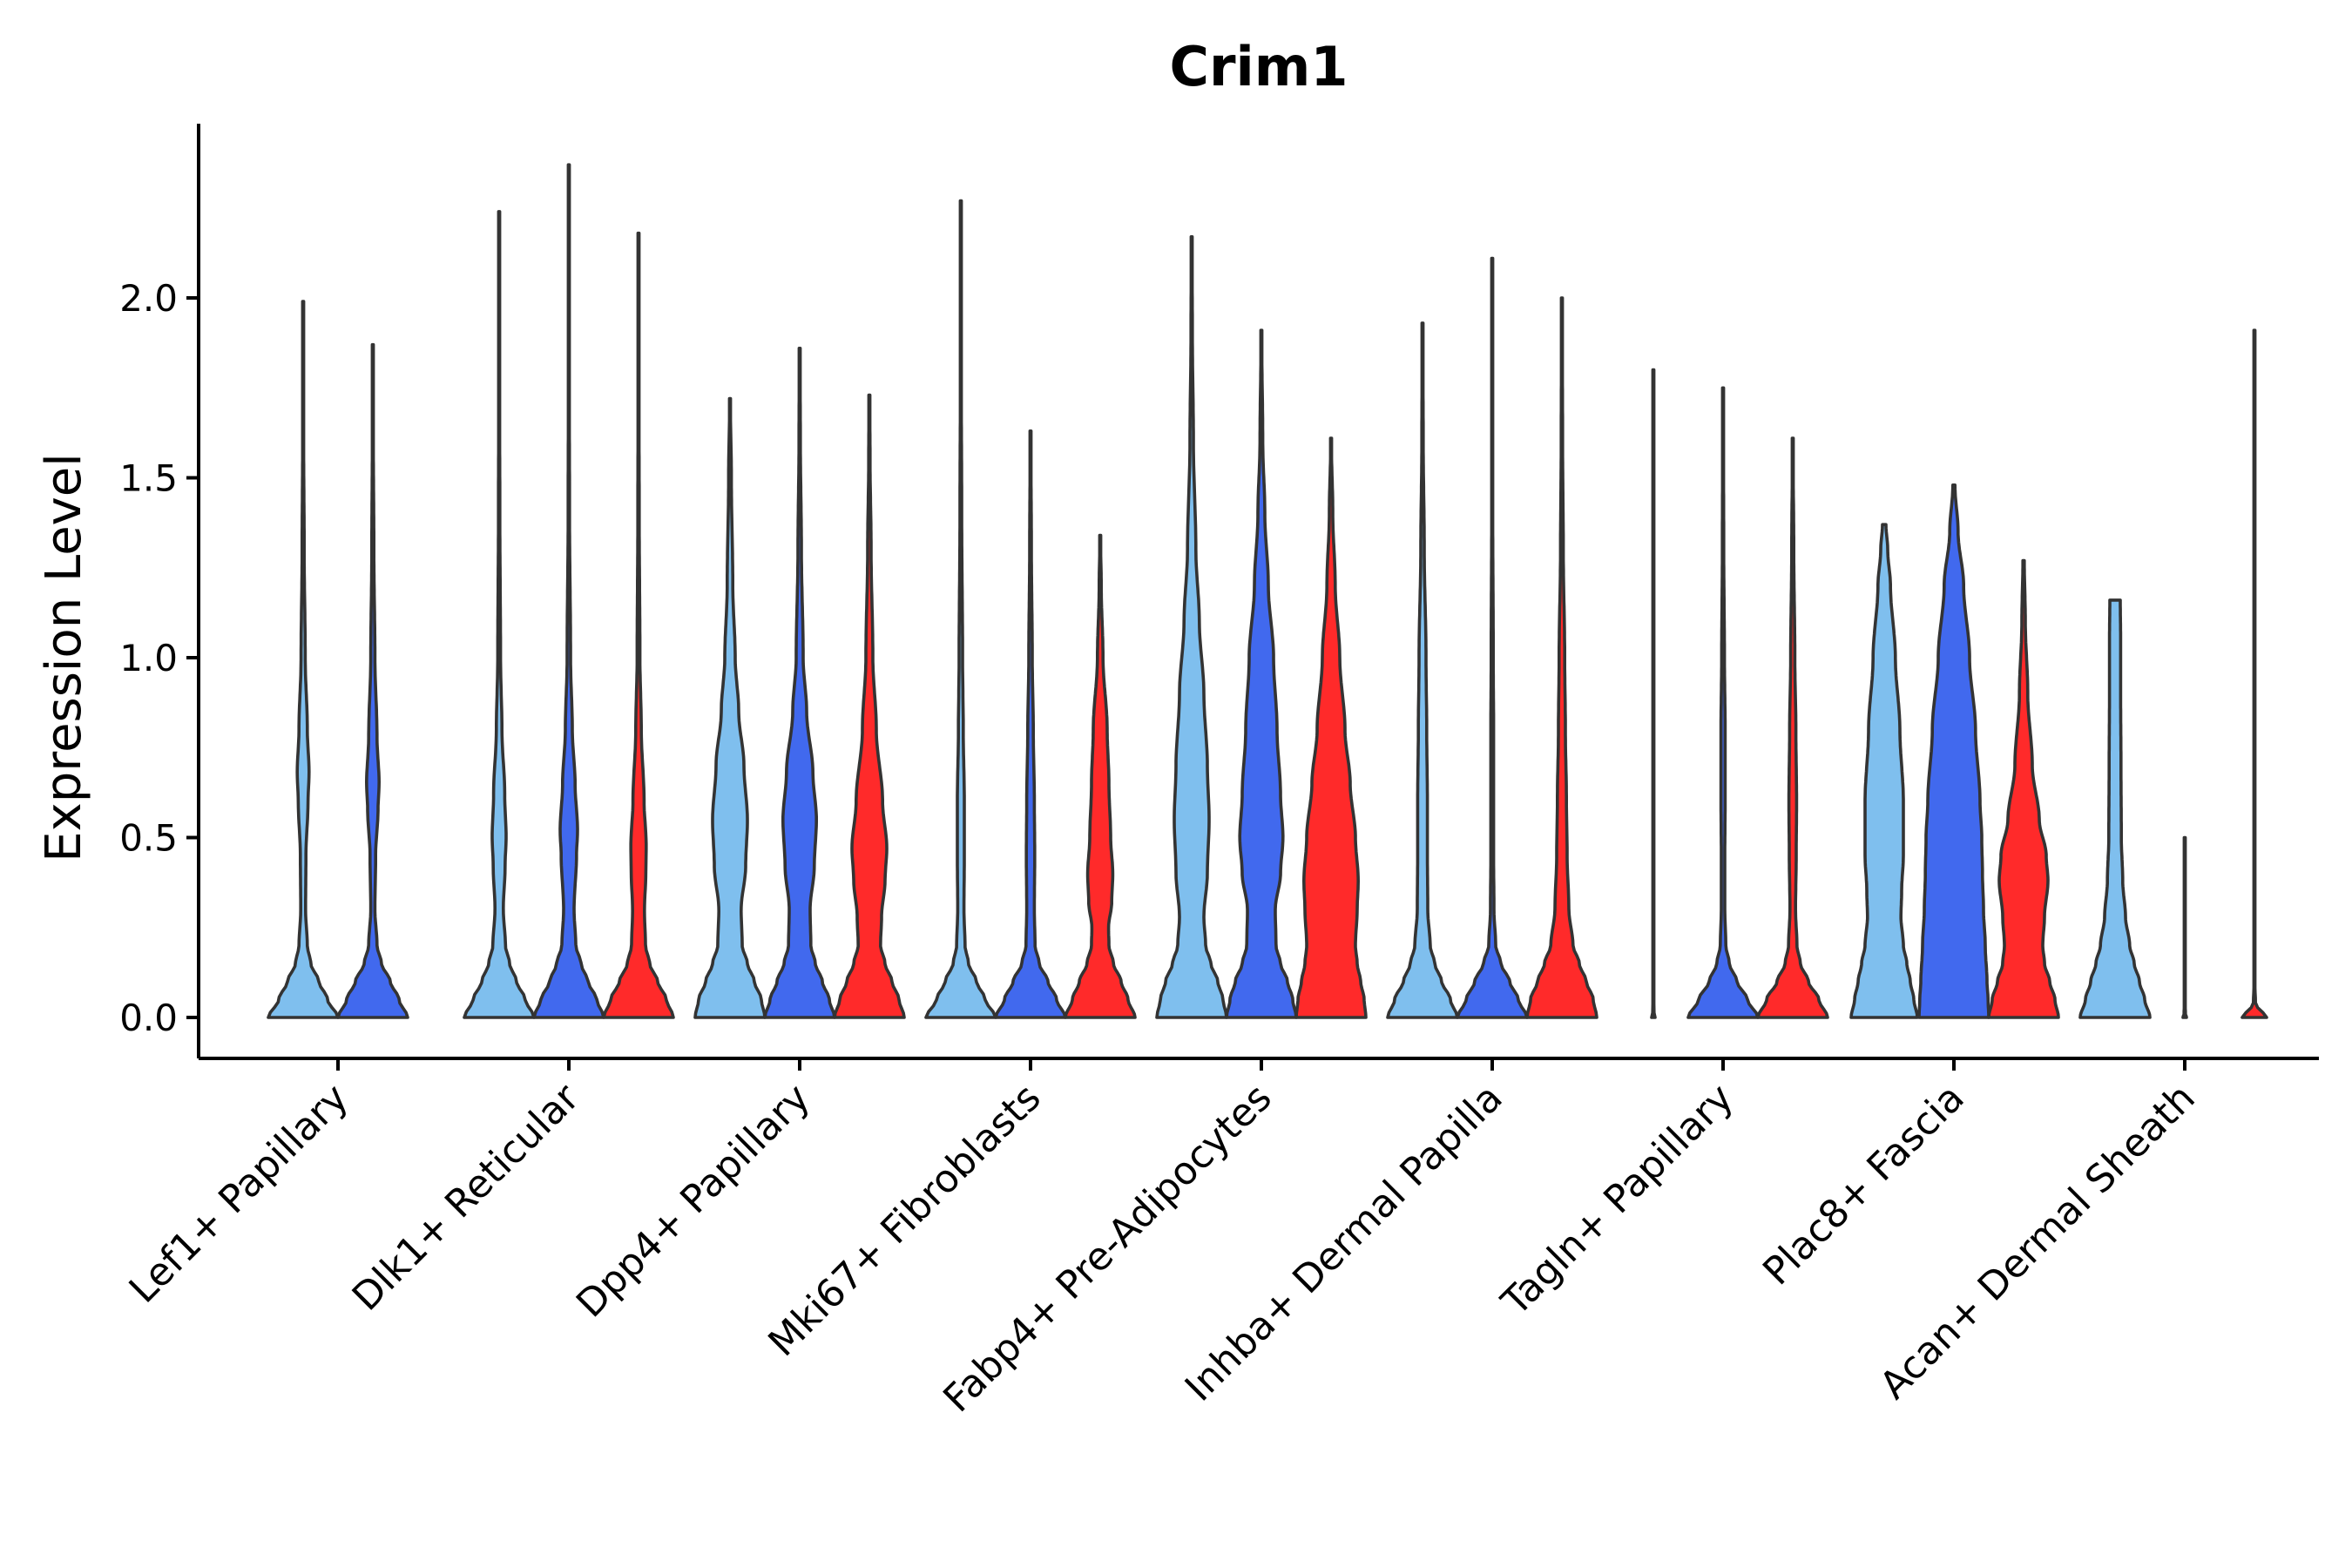  Describe the element at coordinates (148, 839) in the screenshot. I see `y-tick-label: 0.5` at that location.